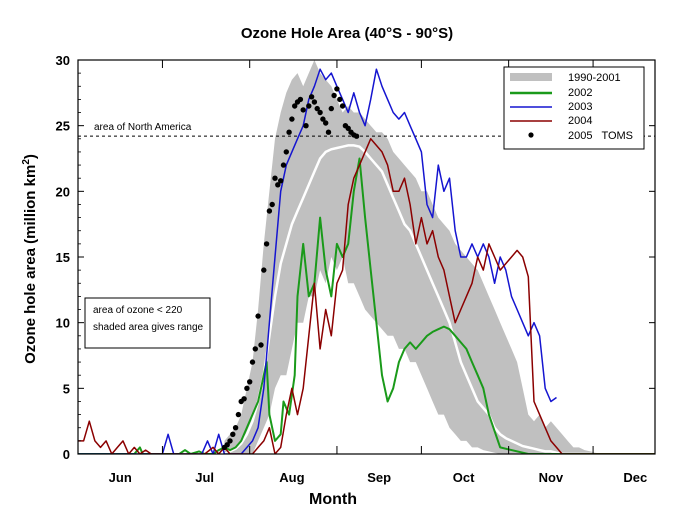 The image size is (690, 521). Describe the element at coordinates (379, 477) in the screenshot. I see `x-tick-label: Sep` at that location.